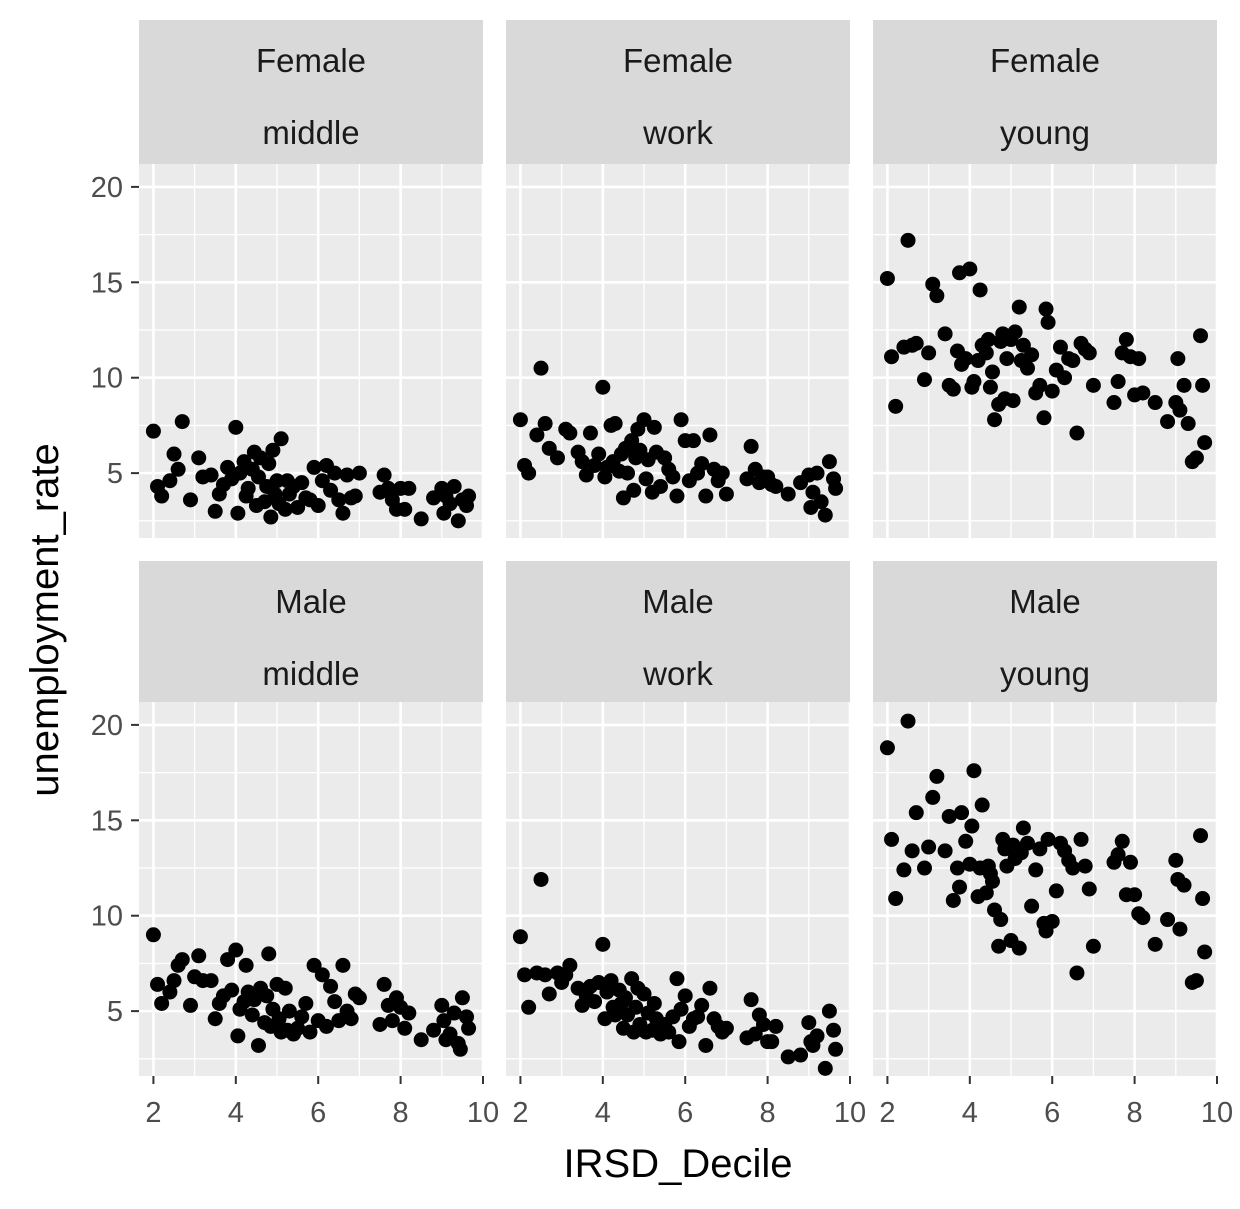 This screenshot has width=1240, height=1209. Describe the element at coordinates (685, 1113) in the screenshot. I see `x-tick-label: 6` at that location.